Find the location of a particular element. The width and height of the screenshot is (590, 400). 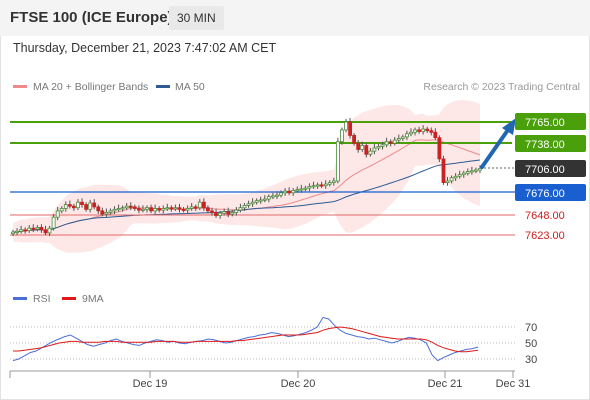

rsi-tick-30: 30 is located at coordinates (531, 360).